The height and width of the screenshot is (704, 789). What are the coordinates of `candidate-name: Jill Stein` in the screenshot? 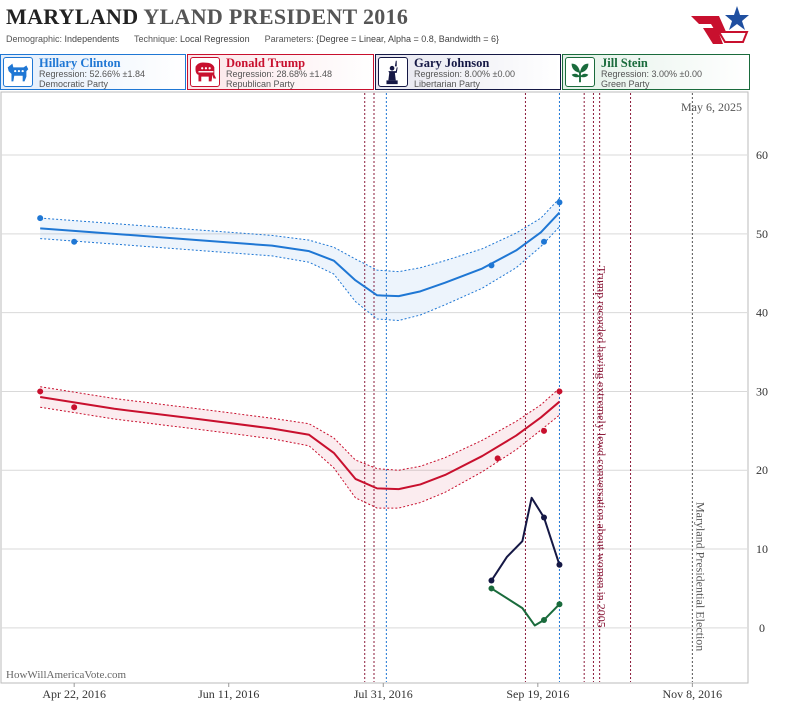 It's located at (624, 63).